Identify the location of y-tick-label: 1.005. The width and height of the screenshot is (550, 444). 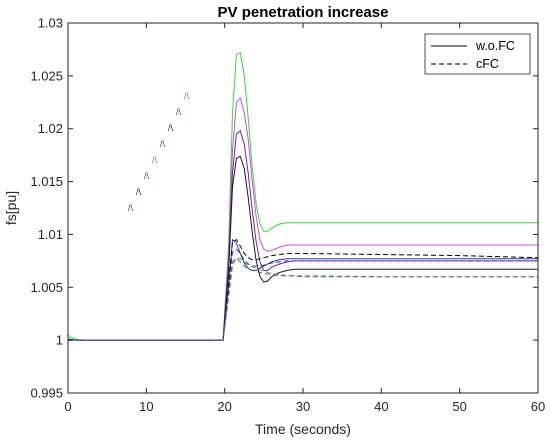
(46, 287).